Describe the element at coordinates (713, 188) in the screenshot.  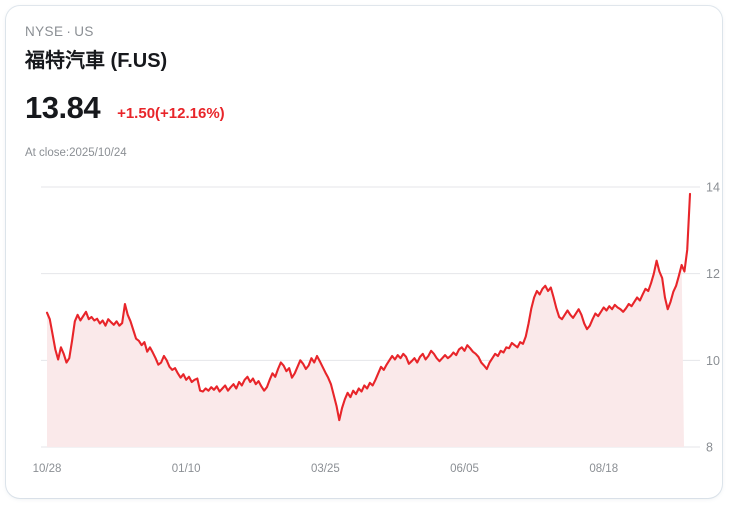
I see `y-axis-tick-label: 14` at that location.